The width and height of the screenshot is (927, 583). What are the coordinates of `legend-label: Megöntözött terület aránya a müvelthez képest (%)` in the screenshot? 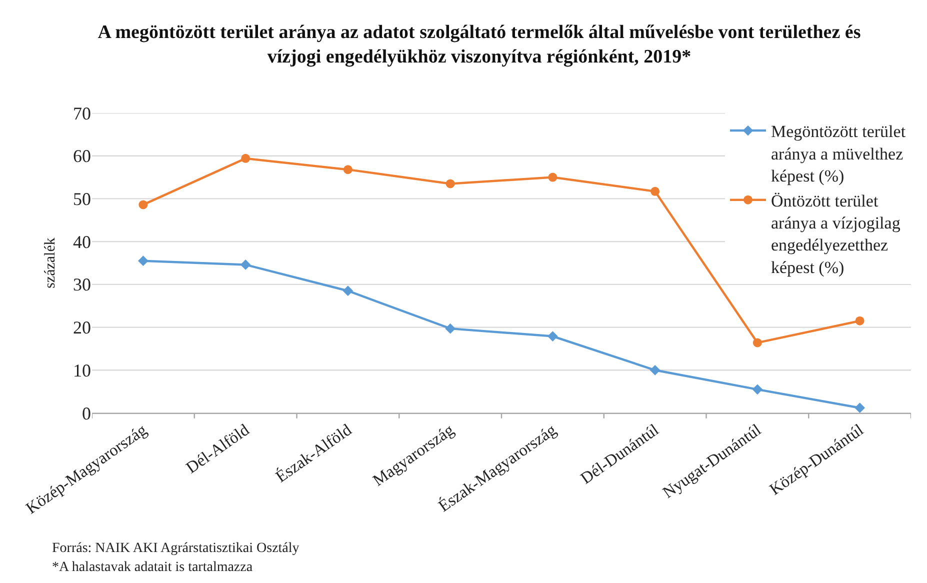 It's located at (838, 154).